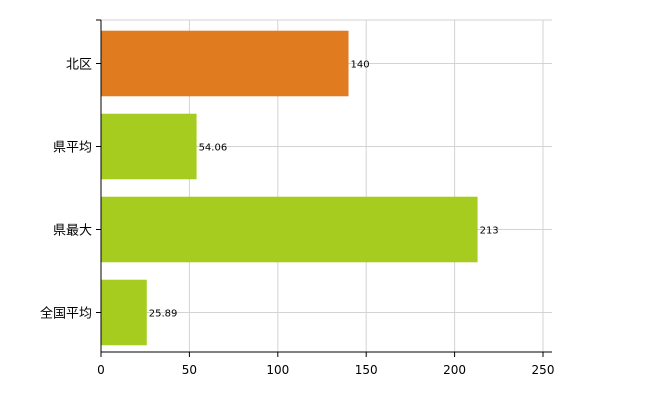 This screenshot has height=404, width=650. I want to click on x-tick-label: 250, so click(543, 370).